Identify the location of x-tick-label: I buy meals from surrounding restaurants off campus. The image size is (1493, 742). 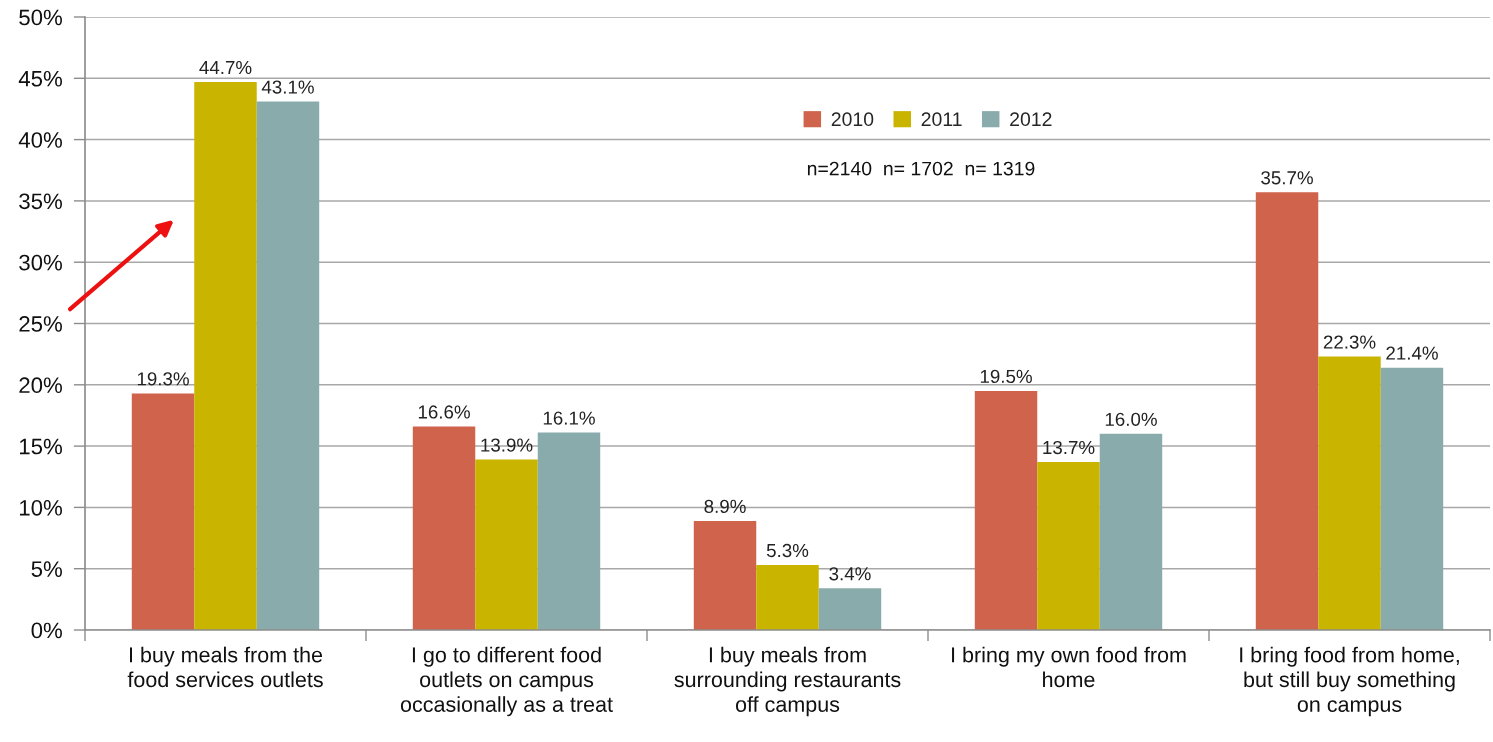
(787, 681).